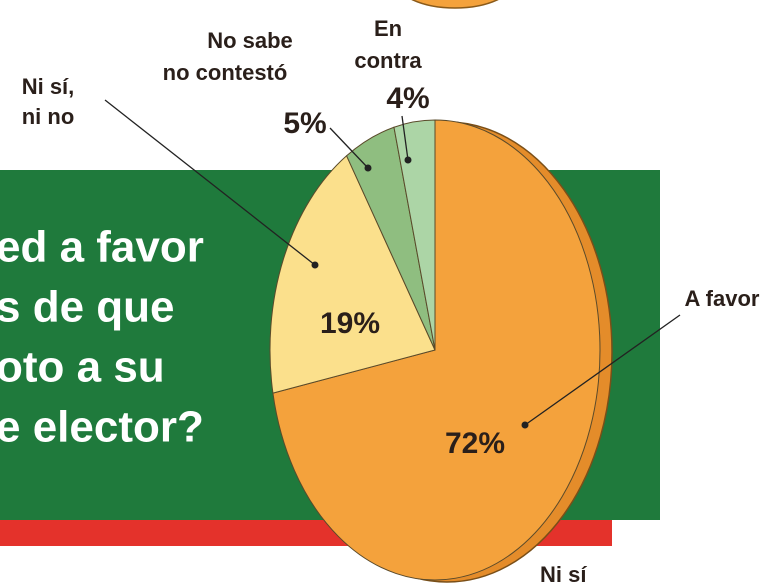  I want to click on decor-ellipse, so click(455, 4).